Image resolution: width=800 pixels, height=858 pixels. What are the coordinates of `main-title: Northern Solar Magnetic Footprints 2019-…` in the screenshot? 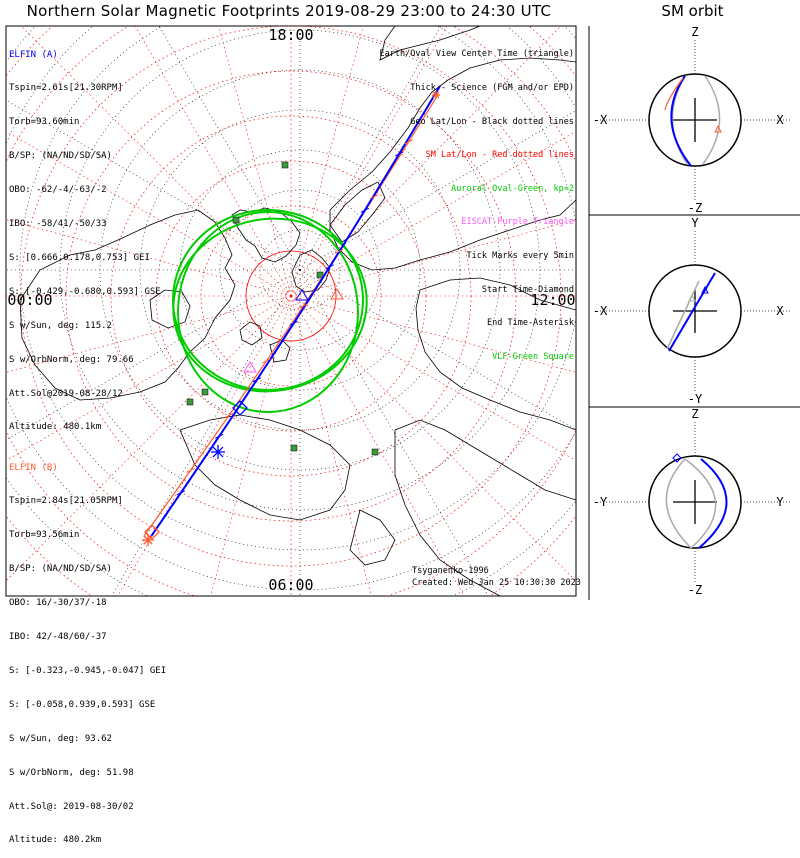 It's located at (289, 11).